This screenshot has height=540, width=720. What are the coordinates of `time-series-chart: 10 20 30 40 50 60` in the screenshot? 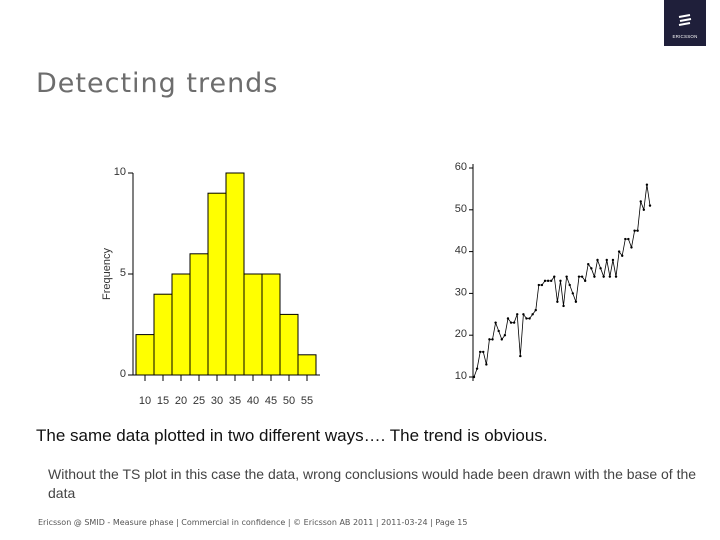 It's located at (553, 271).